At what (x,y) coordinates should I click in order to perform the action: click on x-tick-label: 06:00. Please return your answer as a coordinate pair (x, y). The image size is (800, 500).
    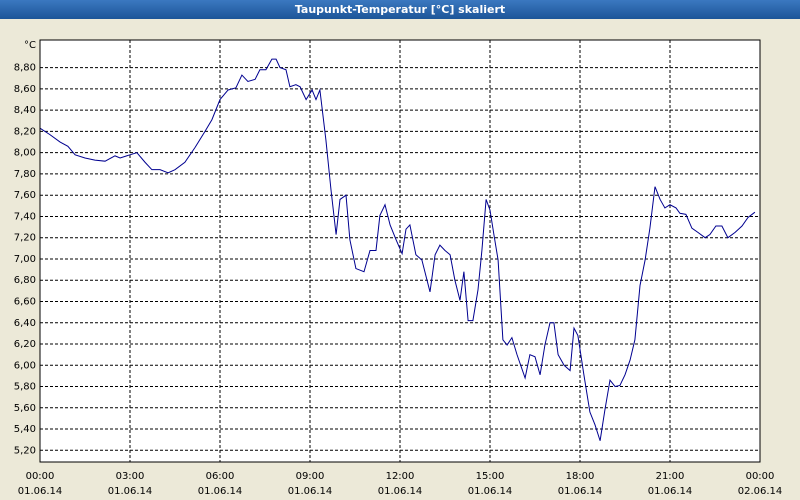
    Looking at the image, I should click on (220, 476).